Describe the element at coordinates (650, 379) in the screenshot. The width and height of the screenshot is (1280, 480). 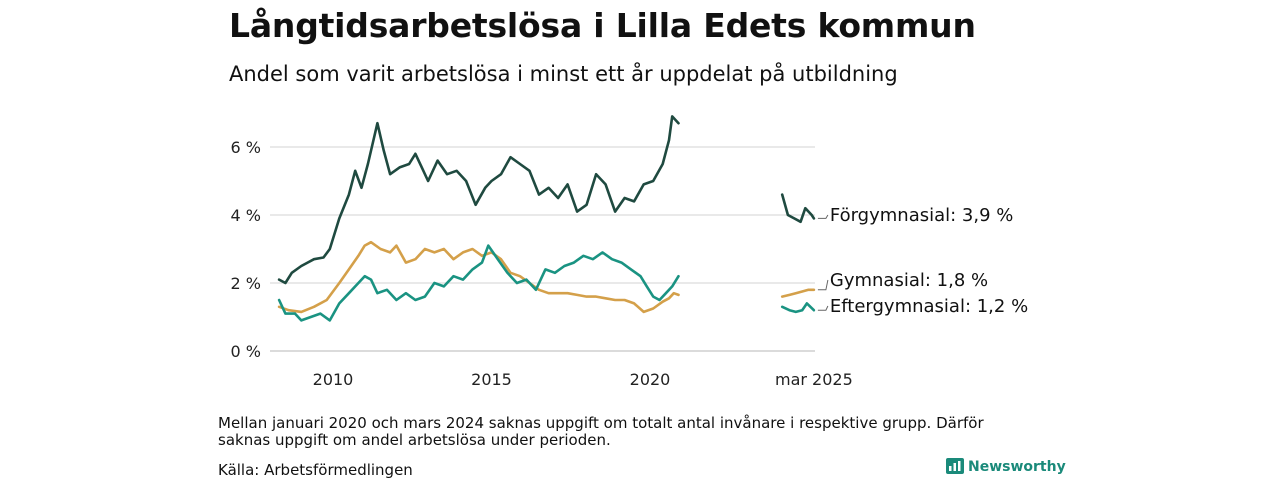
I see `x-tick-label: 2020` at that location.